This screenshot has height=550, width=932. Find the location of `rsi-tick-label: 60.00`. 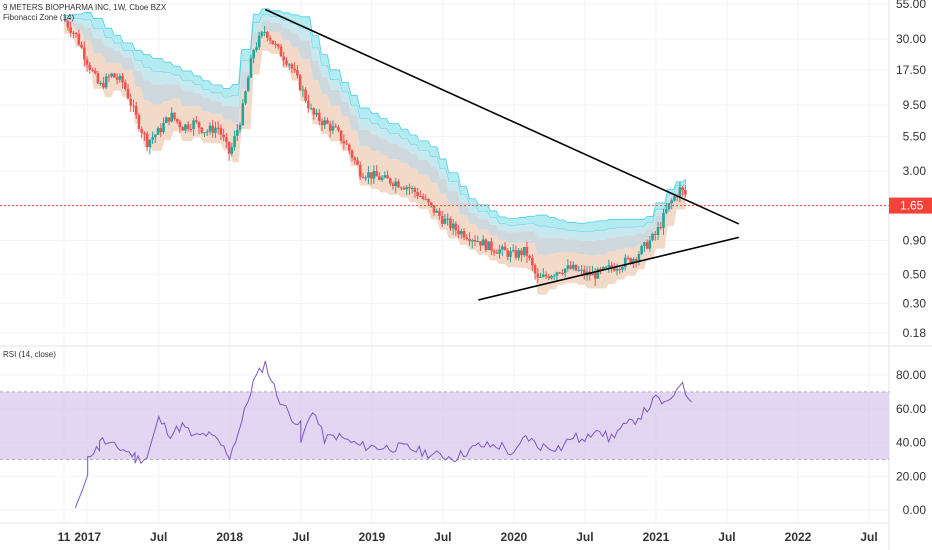

rsi-tick-label: 60.00 is located at coordinates (911, 409).